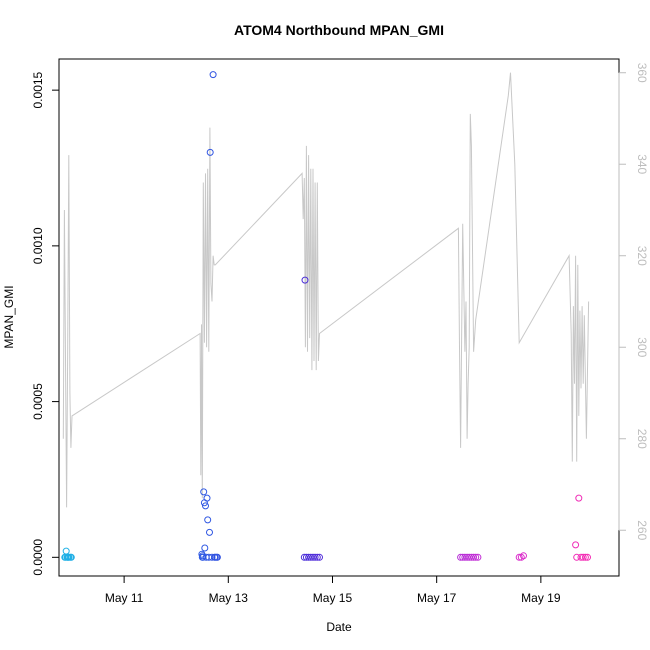  Describe the element at coordinates (642, 530) in the screenshot. I see `right-y-tick-label: 260` at that location.